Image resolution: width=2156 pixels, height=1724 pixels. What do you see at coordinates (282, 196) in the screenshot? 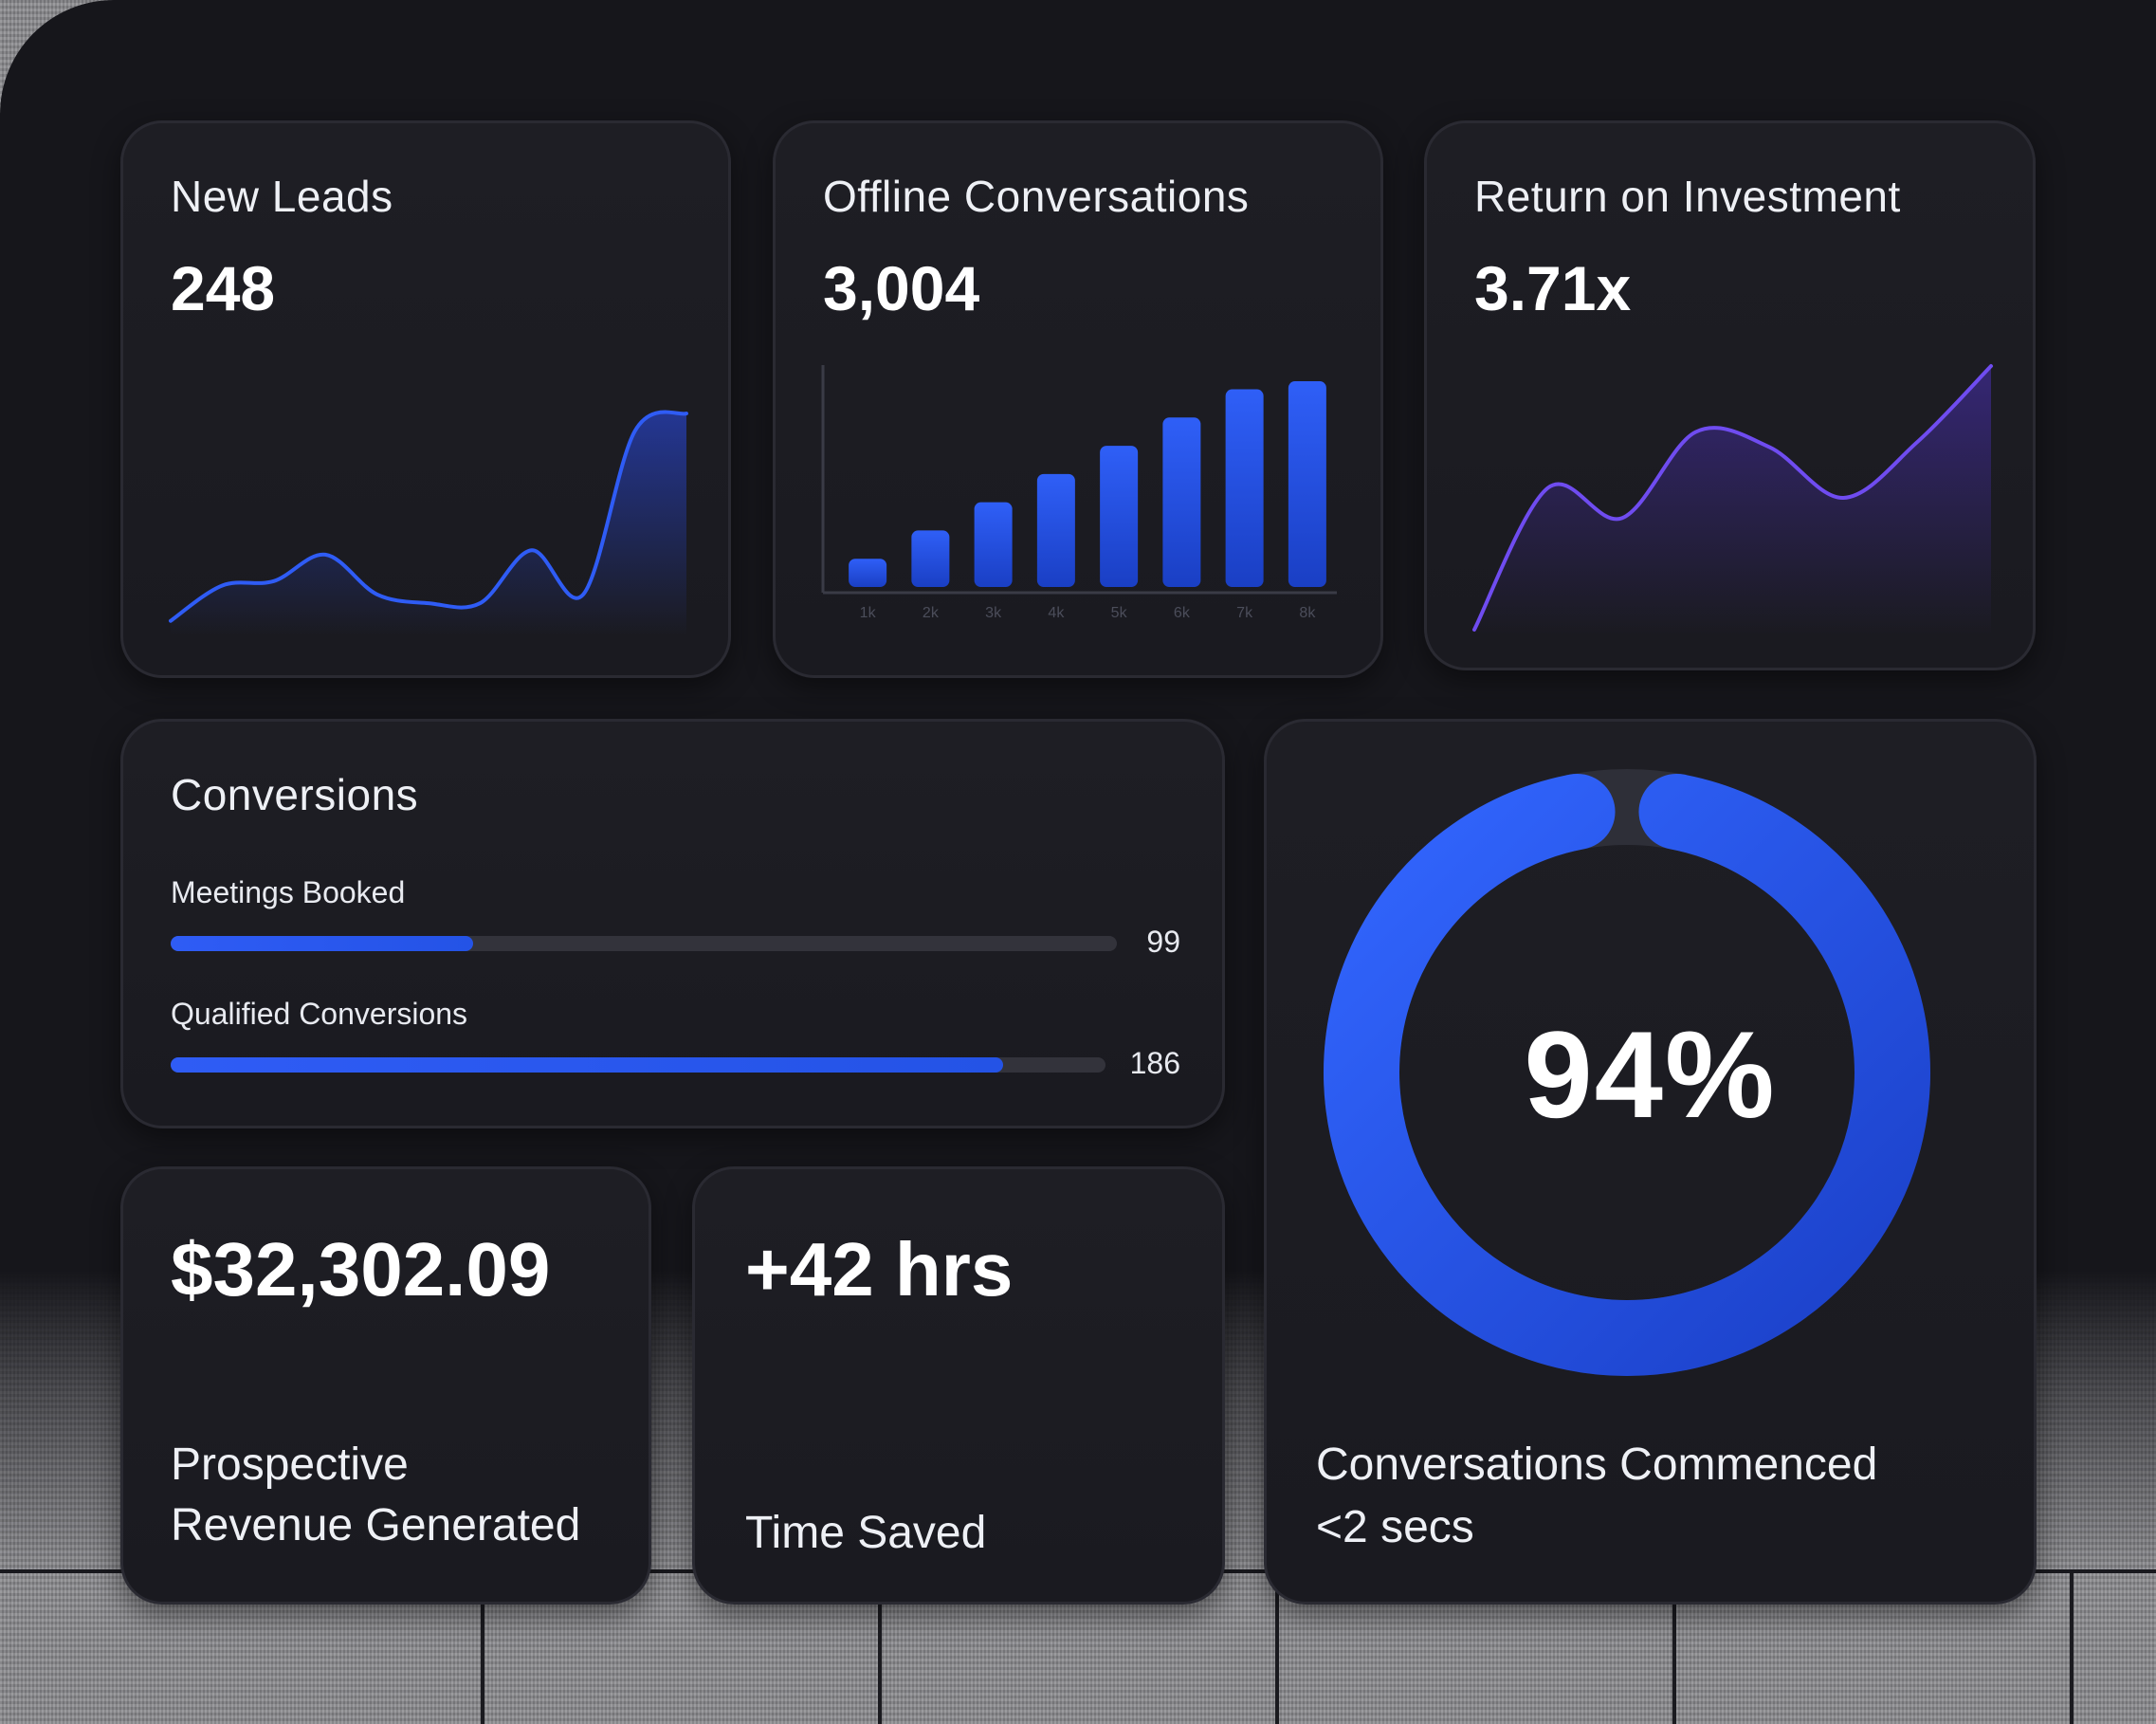
I see `new-leads-title: New Leads` at bounding box center [282, 196].